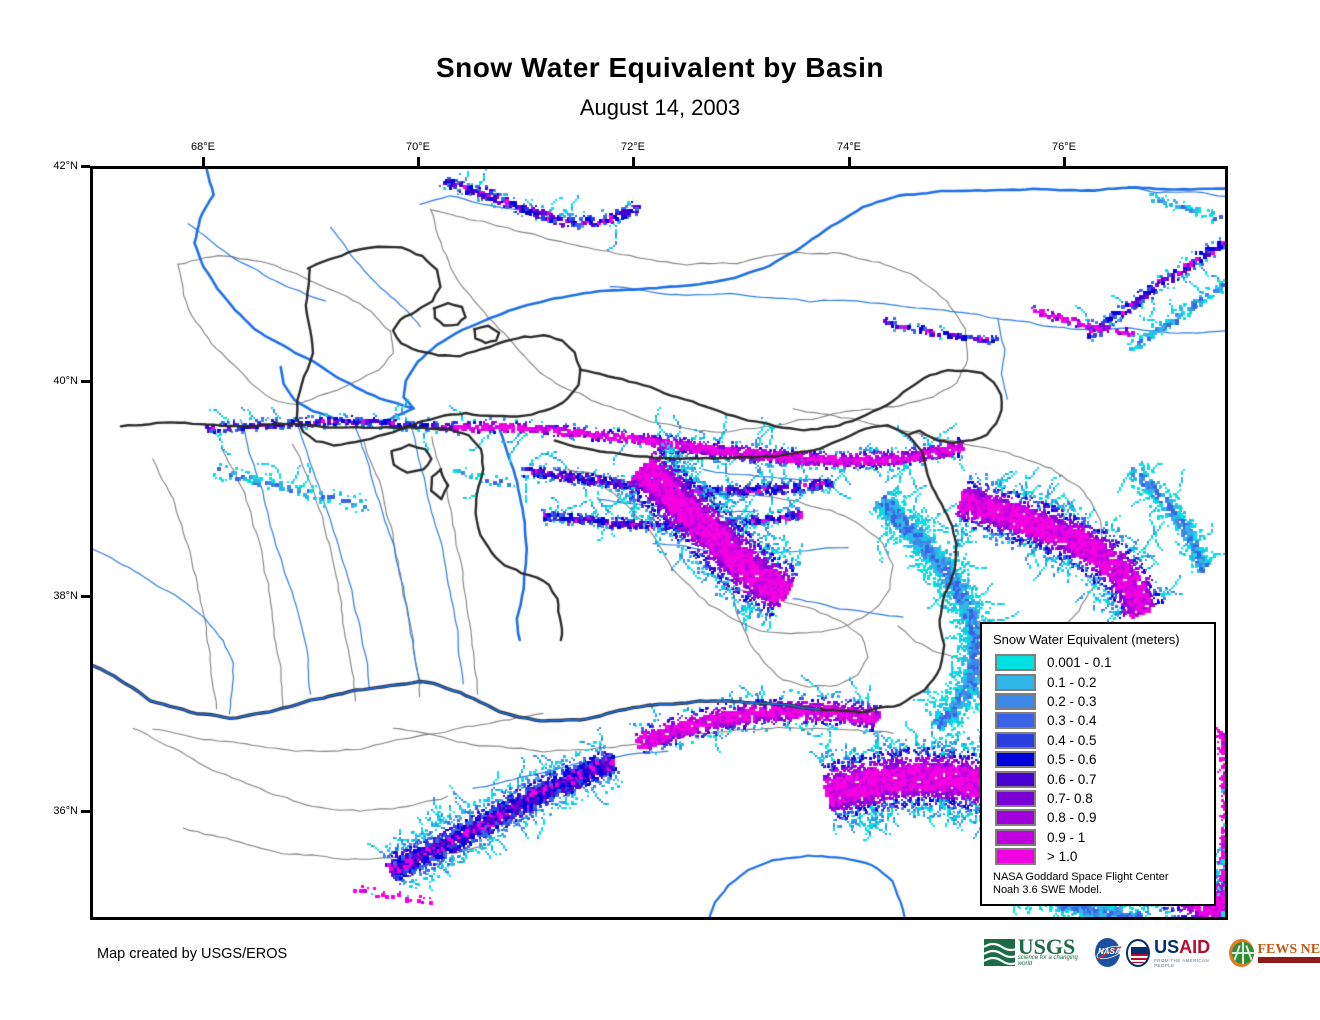 Image resolution: width=1320 pixels, height=1020 pixels. Describe the element at coordinates (1104, 720) in the screenshot. I see `legend-item: 0.3 - 0.4` at that location.